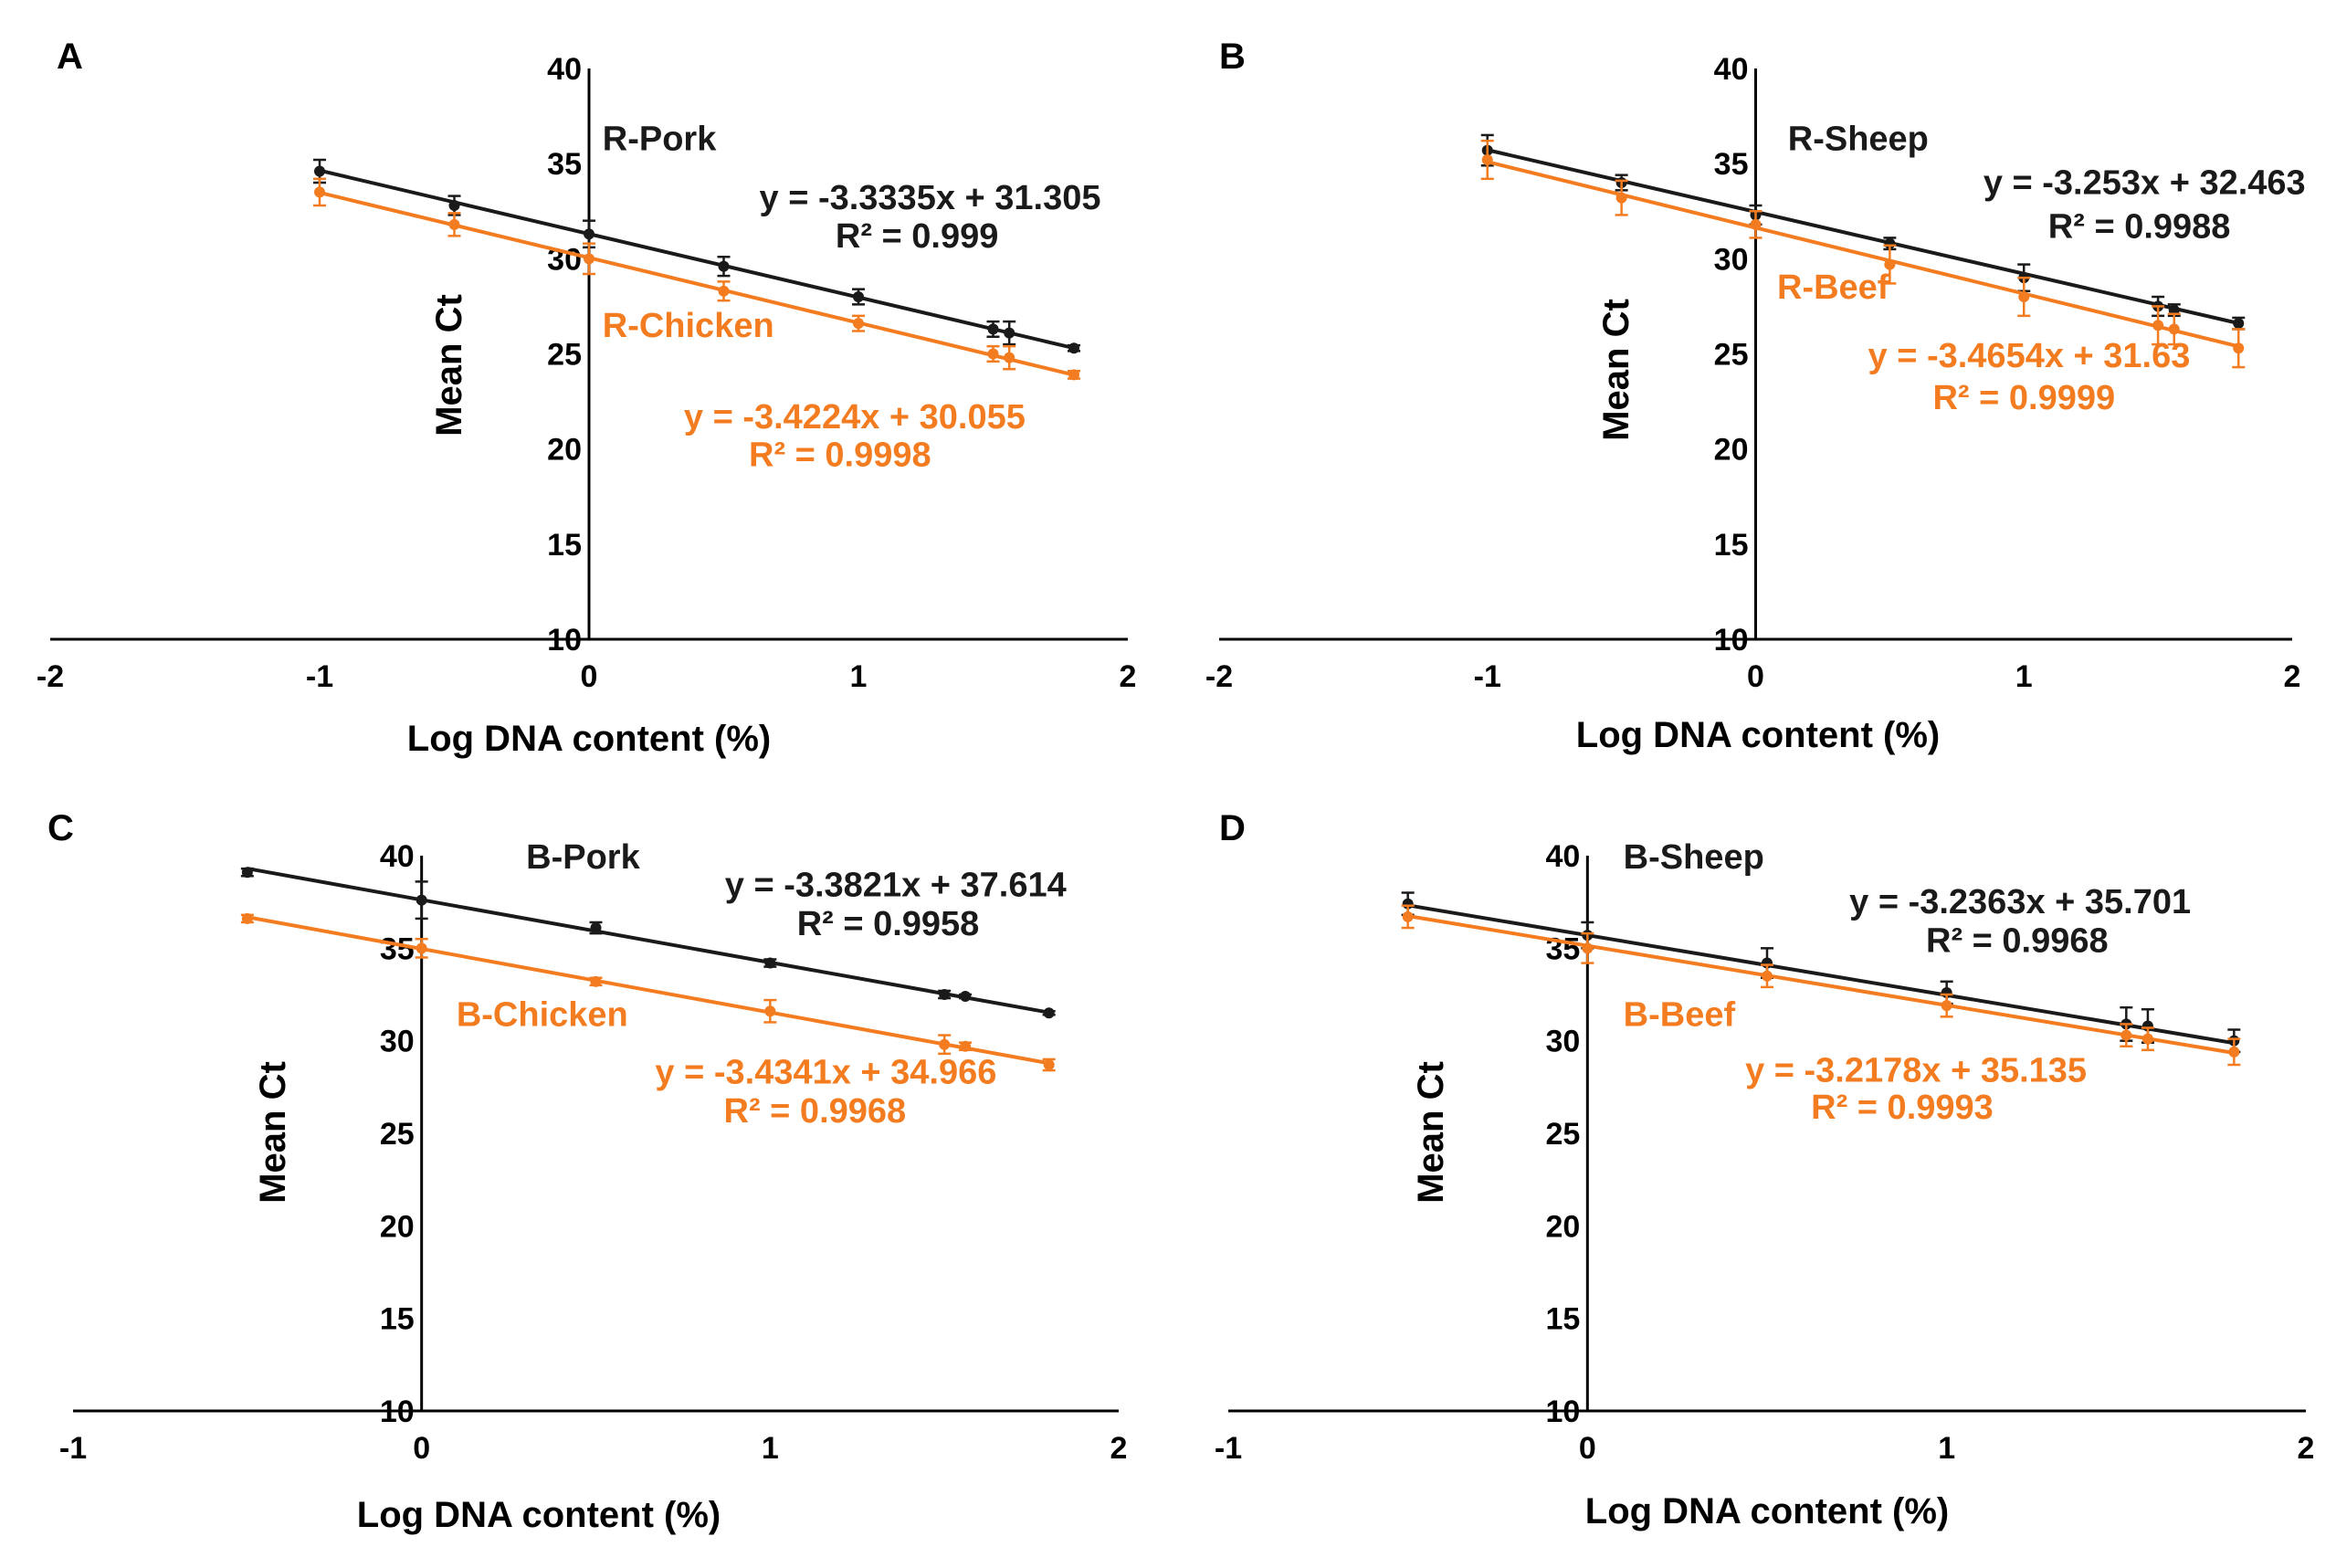  What do you see at coordinates (1833, 287) in the screenshot?
I see `r-beef-series-label: R-Beef` at bounding box center [1833, 287].